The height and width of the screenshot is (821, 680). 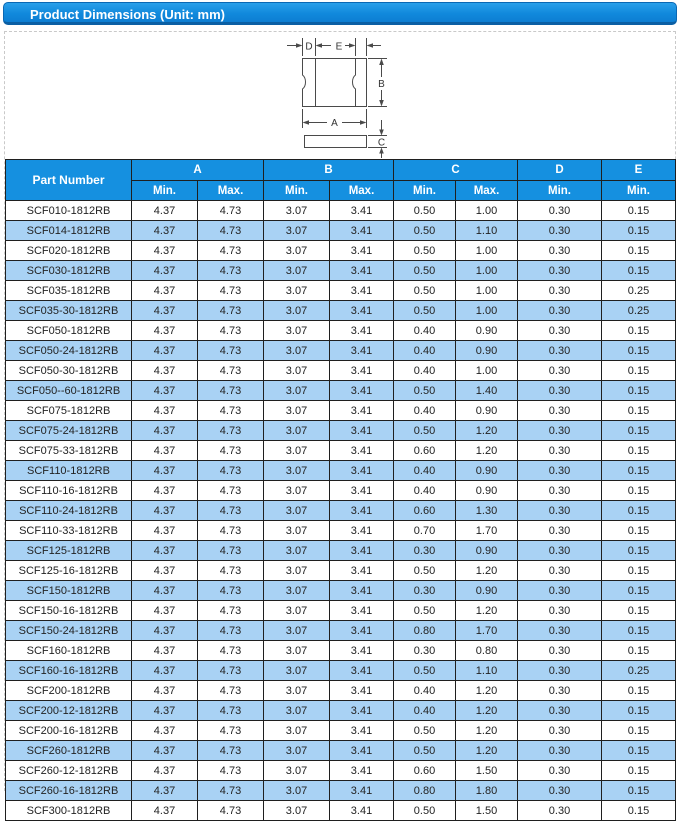 I want to click on part-number-cell: SCF030-1812RB, so click(x=68, y=270).